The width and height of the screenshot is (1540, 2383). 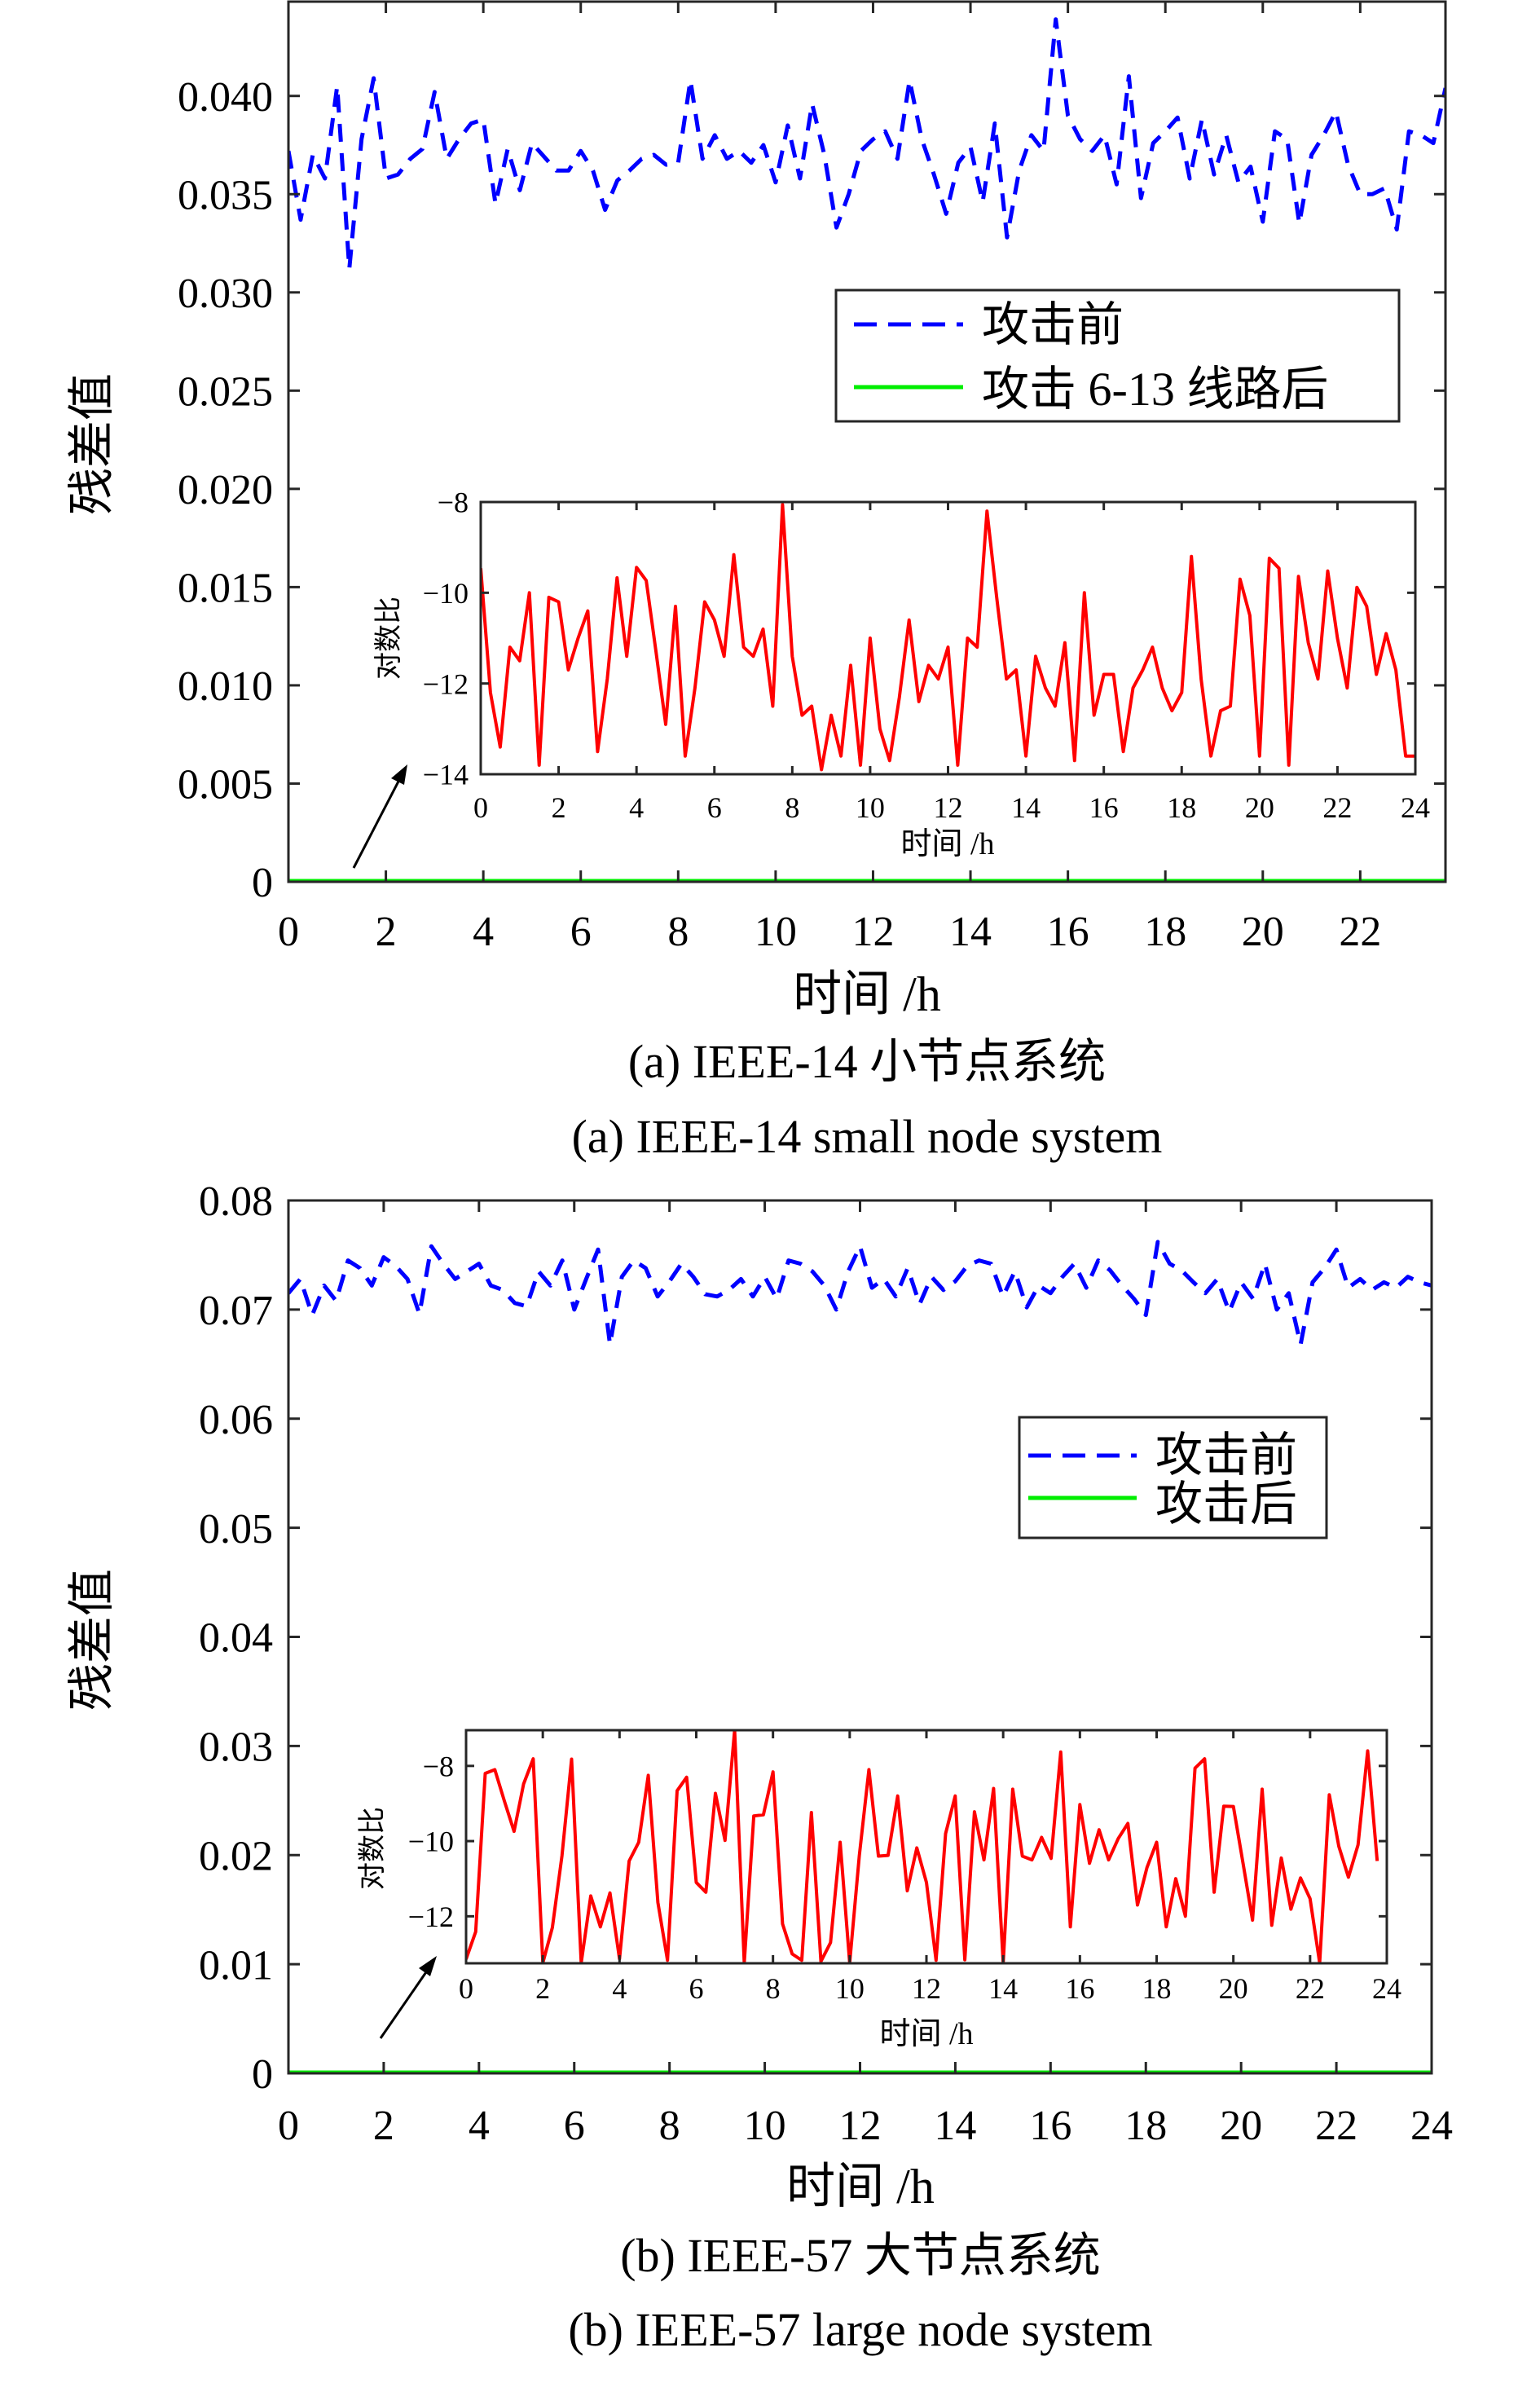 What do you see at coordinates (926, 2034) in the screenshot?
I see `panel-b-inset-xlabel: 时间 /h` at bounding box center [926, 2034].